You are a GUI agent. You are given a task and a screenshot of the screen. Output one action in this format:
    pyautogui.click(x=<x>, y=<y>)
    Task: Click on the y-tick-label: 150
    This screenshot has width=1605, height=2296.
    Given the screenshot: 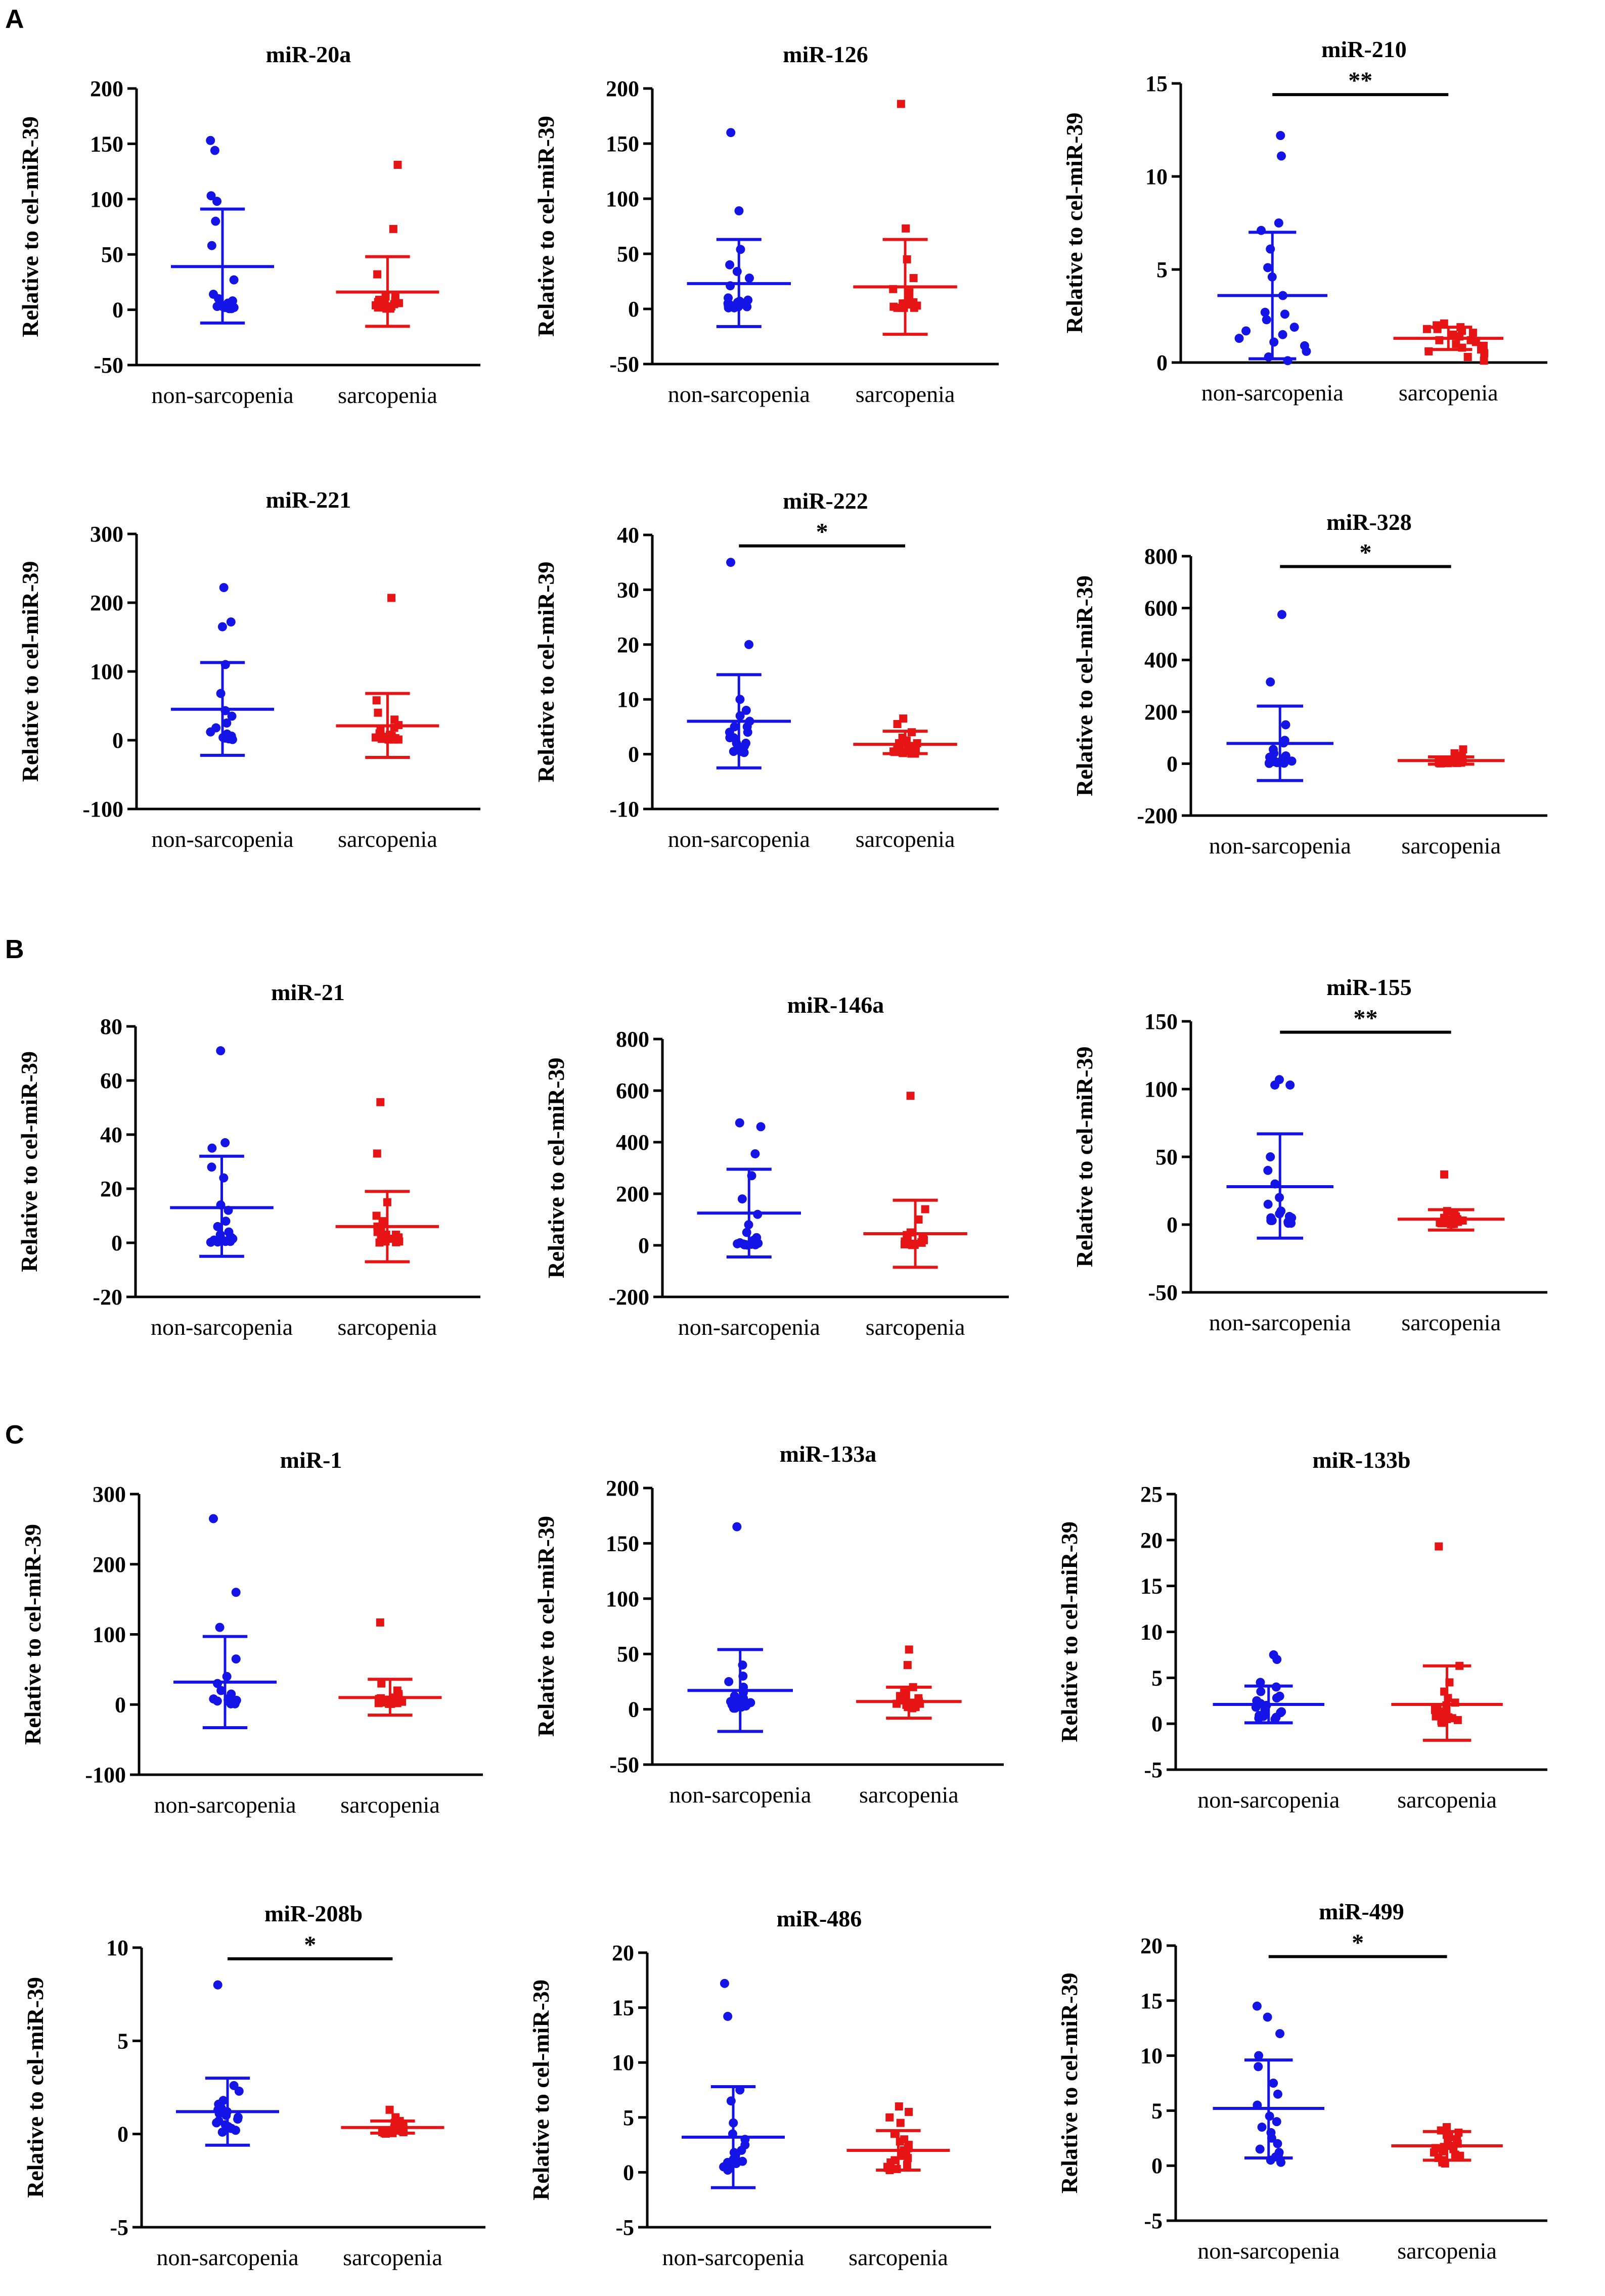 What is the action you would take?
    pyautogui.click(x=622, y=143)
    